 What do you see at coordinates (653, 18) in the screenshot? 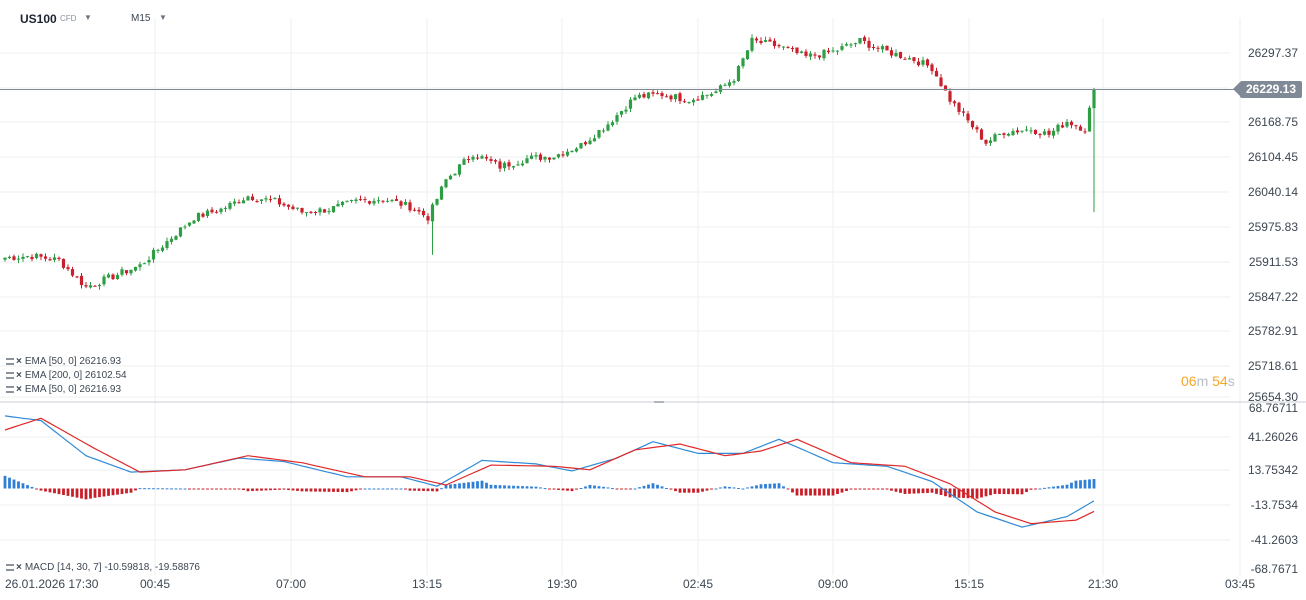
I see `chart-toolbar: US100 CFD ▼ M15 ▼` at bounding box center [653, 18].